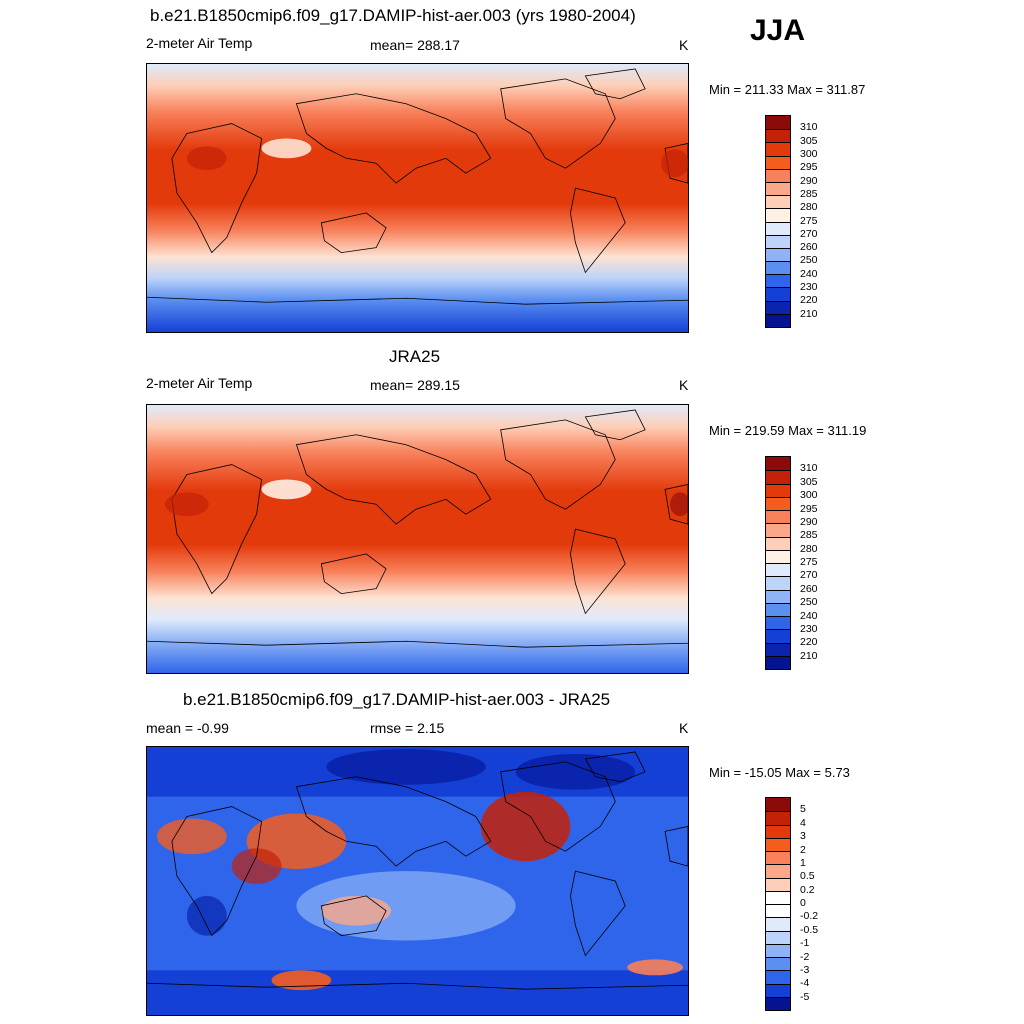  What do you see at coordinates (805, 943) in the screenshot?
I see `colorbar-tick-label: -1` at bounding box center [805, 943].